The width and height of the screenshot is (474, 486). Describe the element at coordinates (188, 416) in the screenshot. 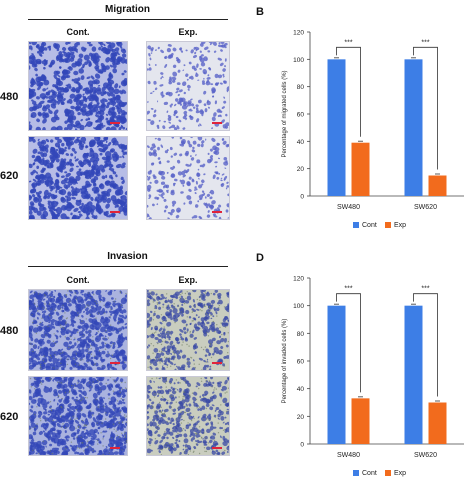

I see `invasion-micrograph-620-exp` at that location.